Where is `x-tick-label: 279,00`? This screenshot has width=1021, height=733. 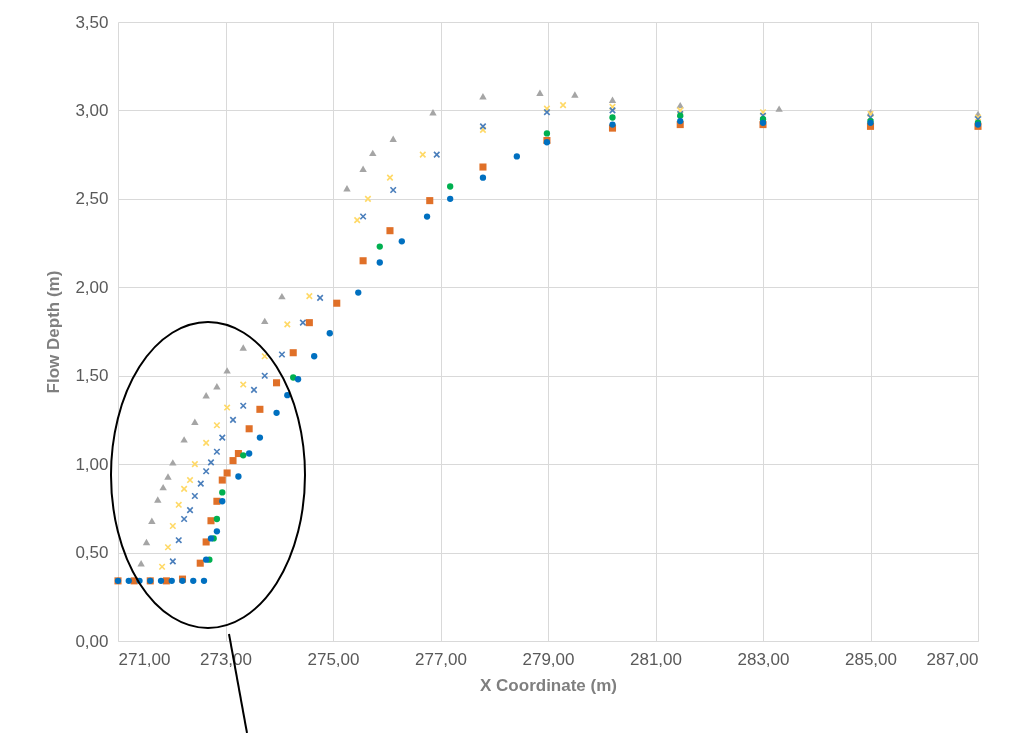 x-tick-label: 279,00 is located at coordinates (548, 659).